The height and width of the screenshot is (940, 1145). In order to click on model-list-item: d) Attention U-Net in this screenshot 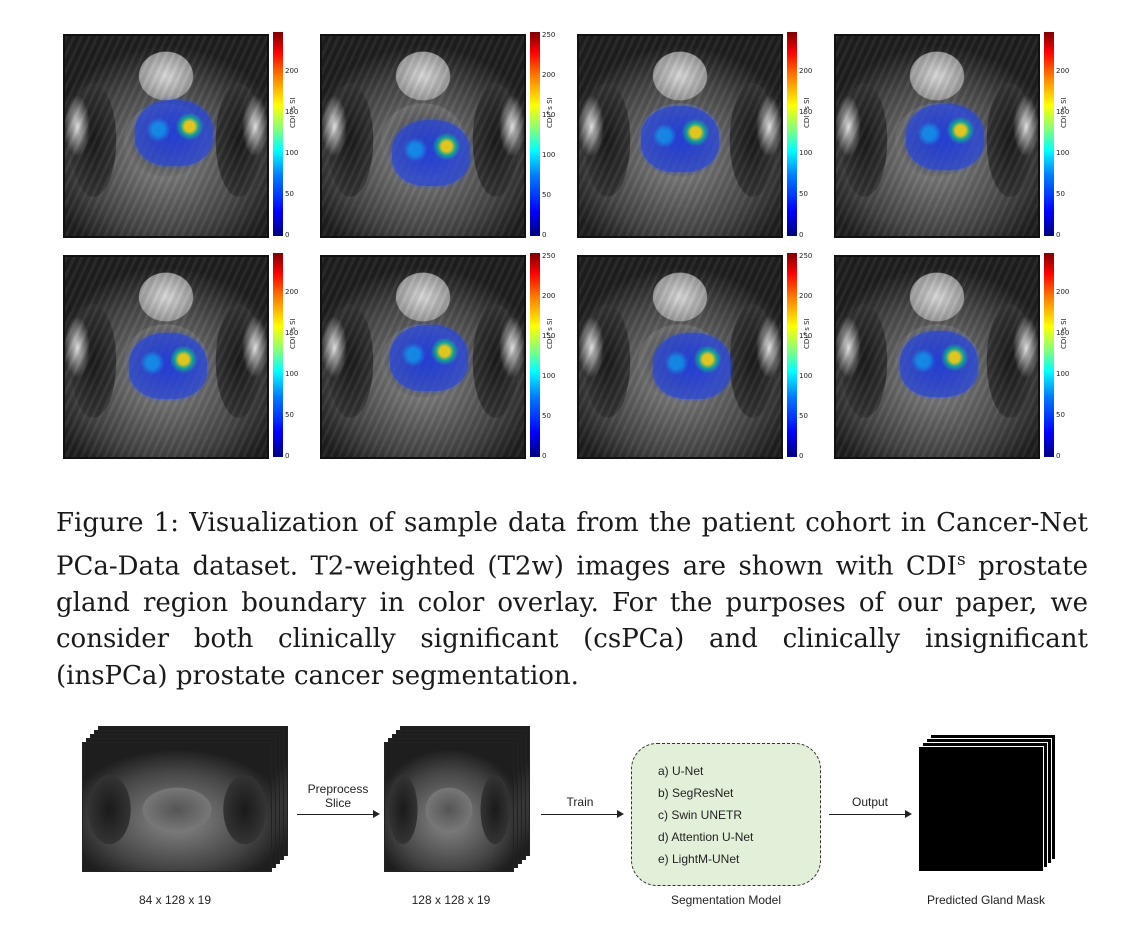, I will do `click(706, 837)`.